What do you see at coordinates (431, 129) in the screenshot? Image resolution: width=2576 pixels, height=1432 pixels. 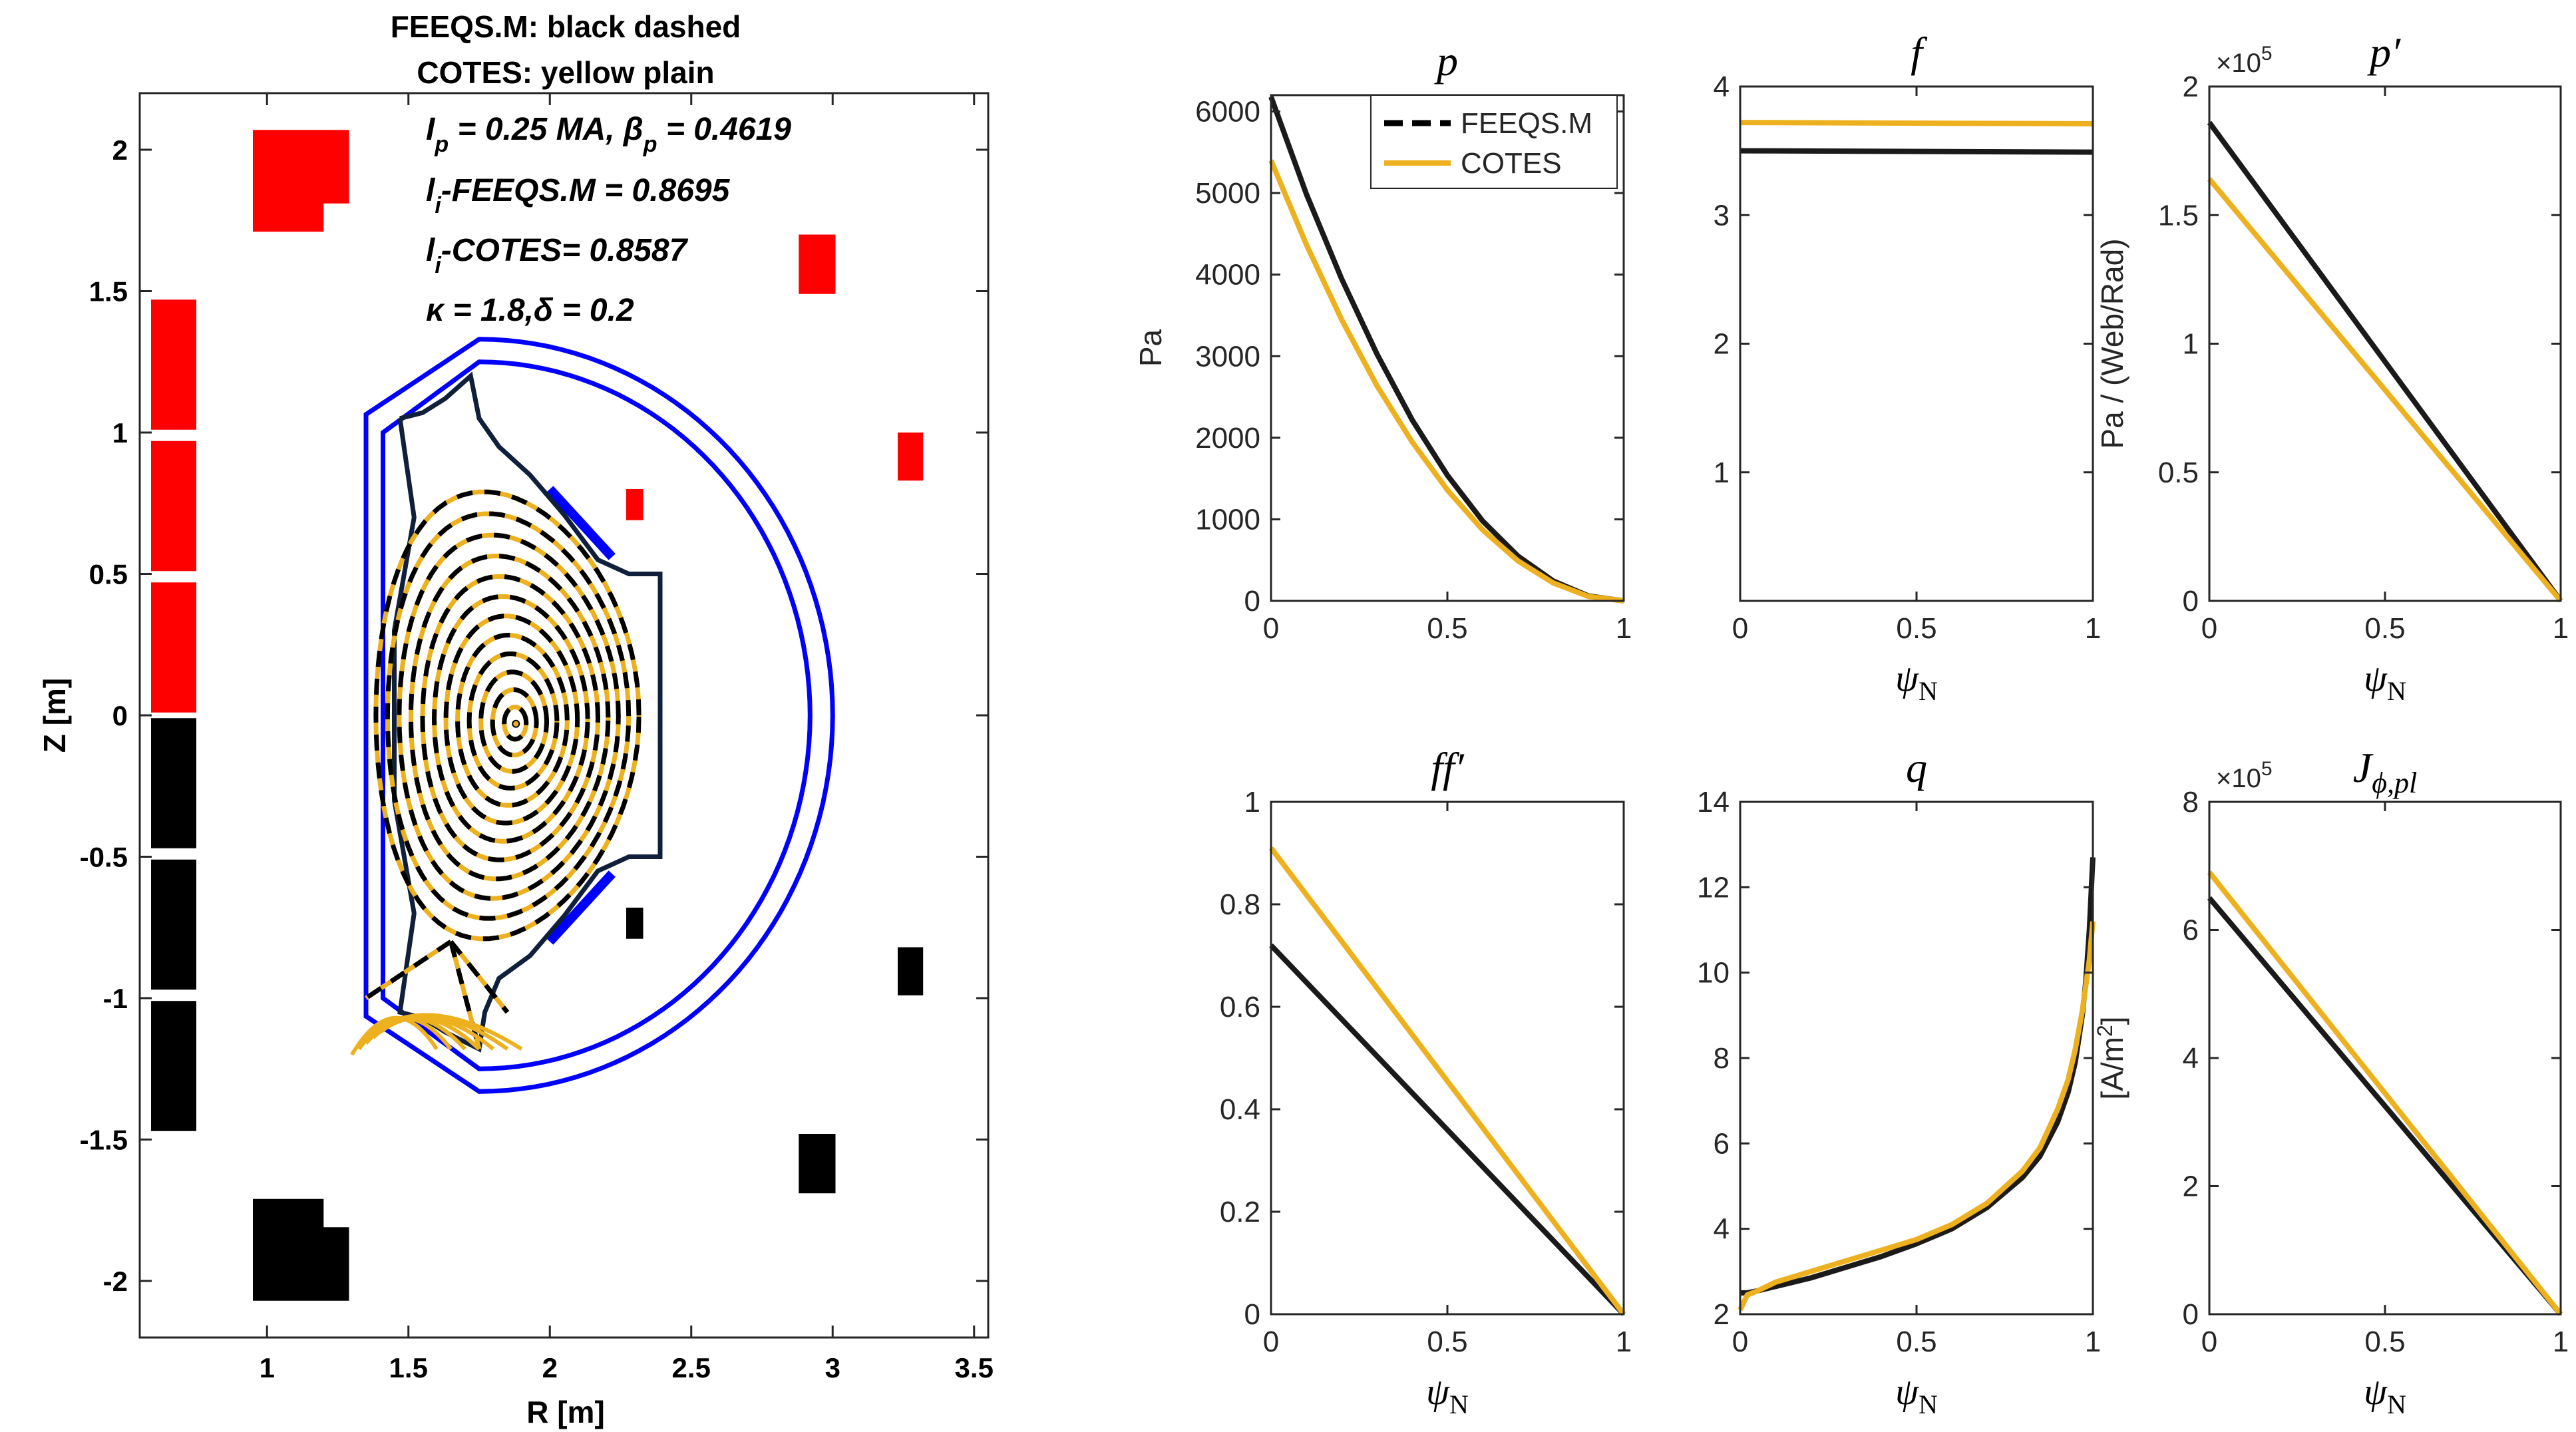 I see `ip-symbol: I` at bounding box center [431, 129].